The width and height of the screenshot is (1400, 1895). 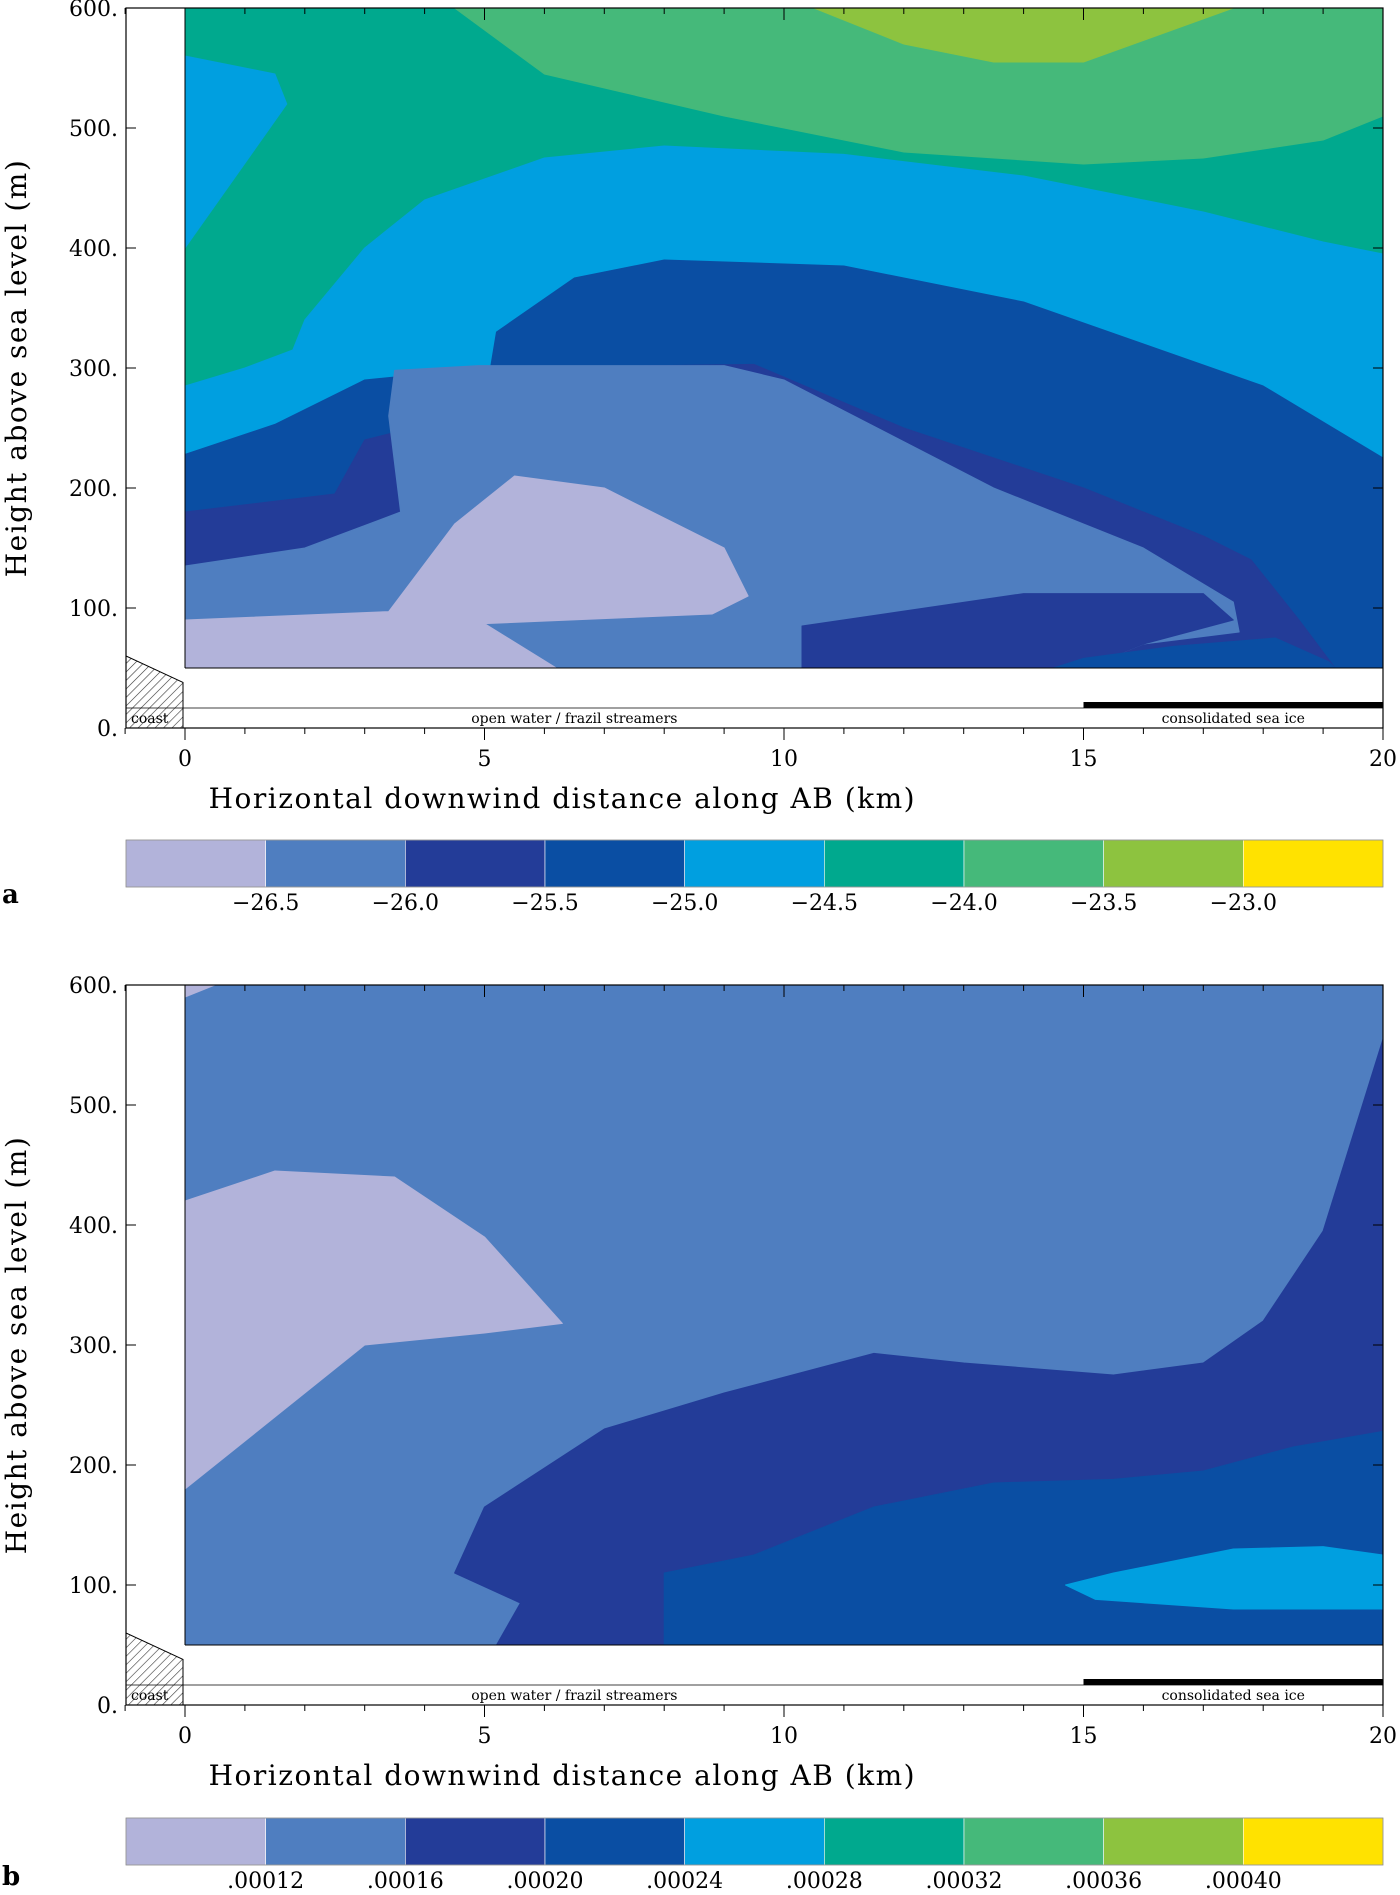 I want to click on panel-letter: a, so click(x=10, y=895).